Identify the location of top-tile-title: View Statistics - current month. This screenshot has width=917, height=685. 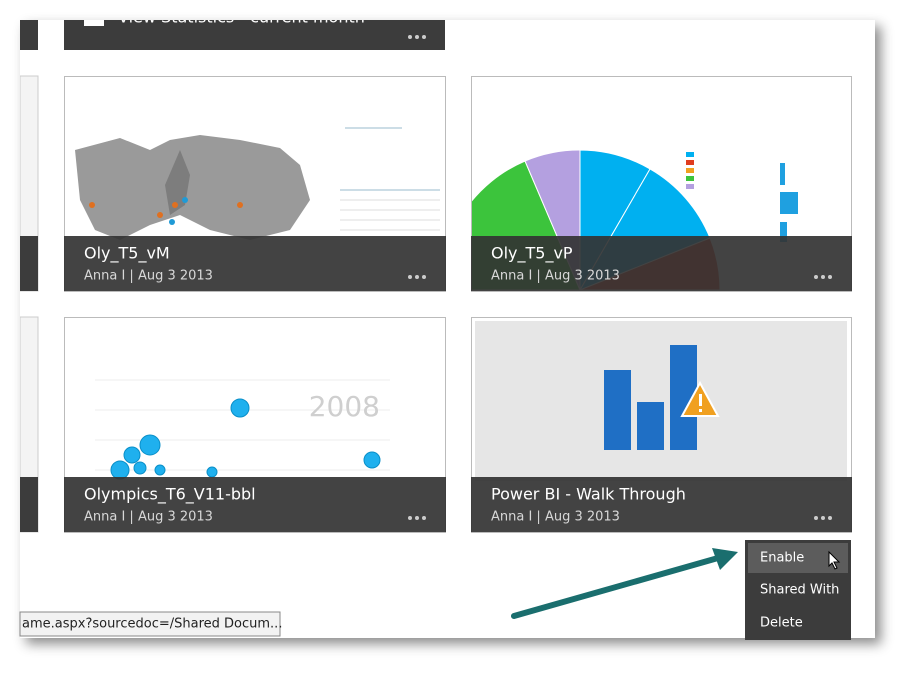
(241, 17).